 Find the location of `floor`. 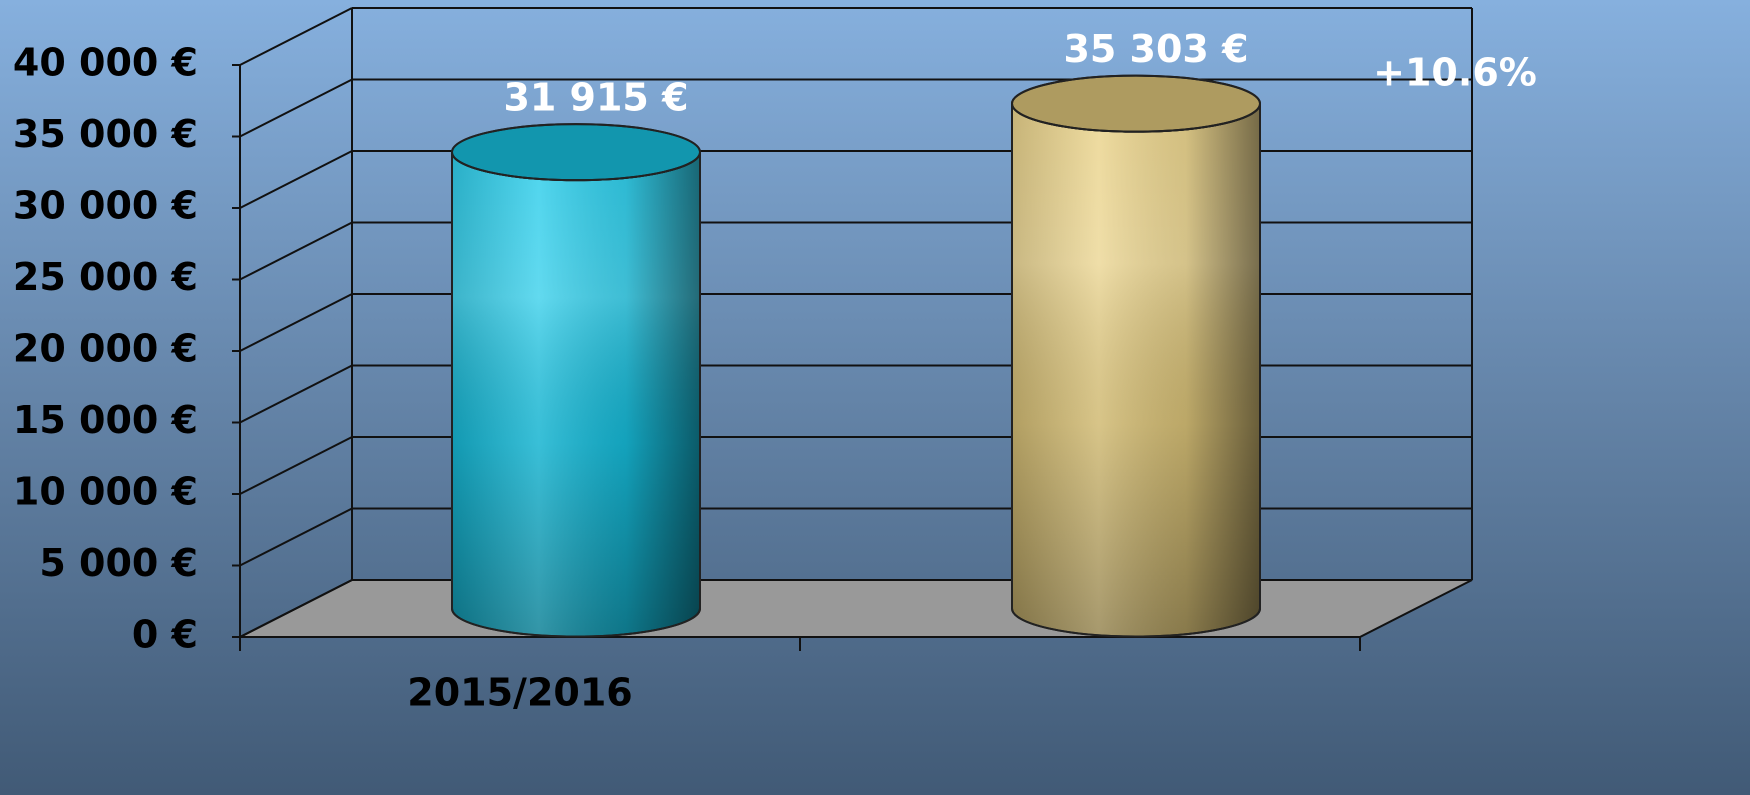

floor is located at coordinates (856, 608).